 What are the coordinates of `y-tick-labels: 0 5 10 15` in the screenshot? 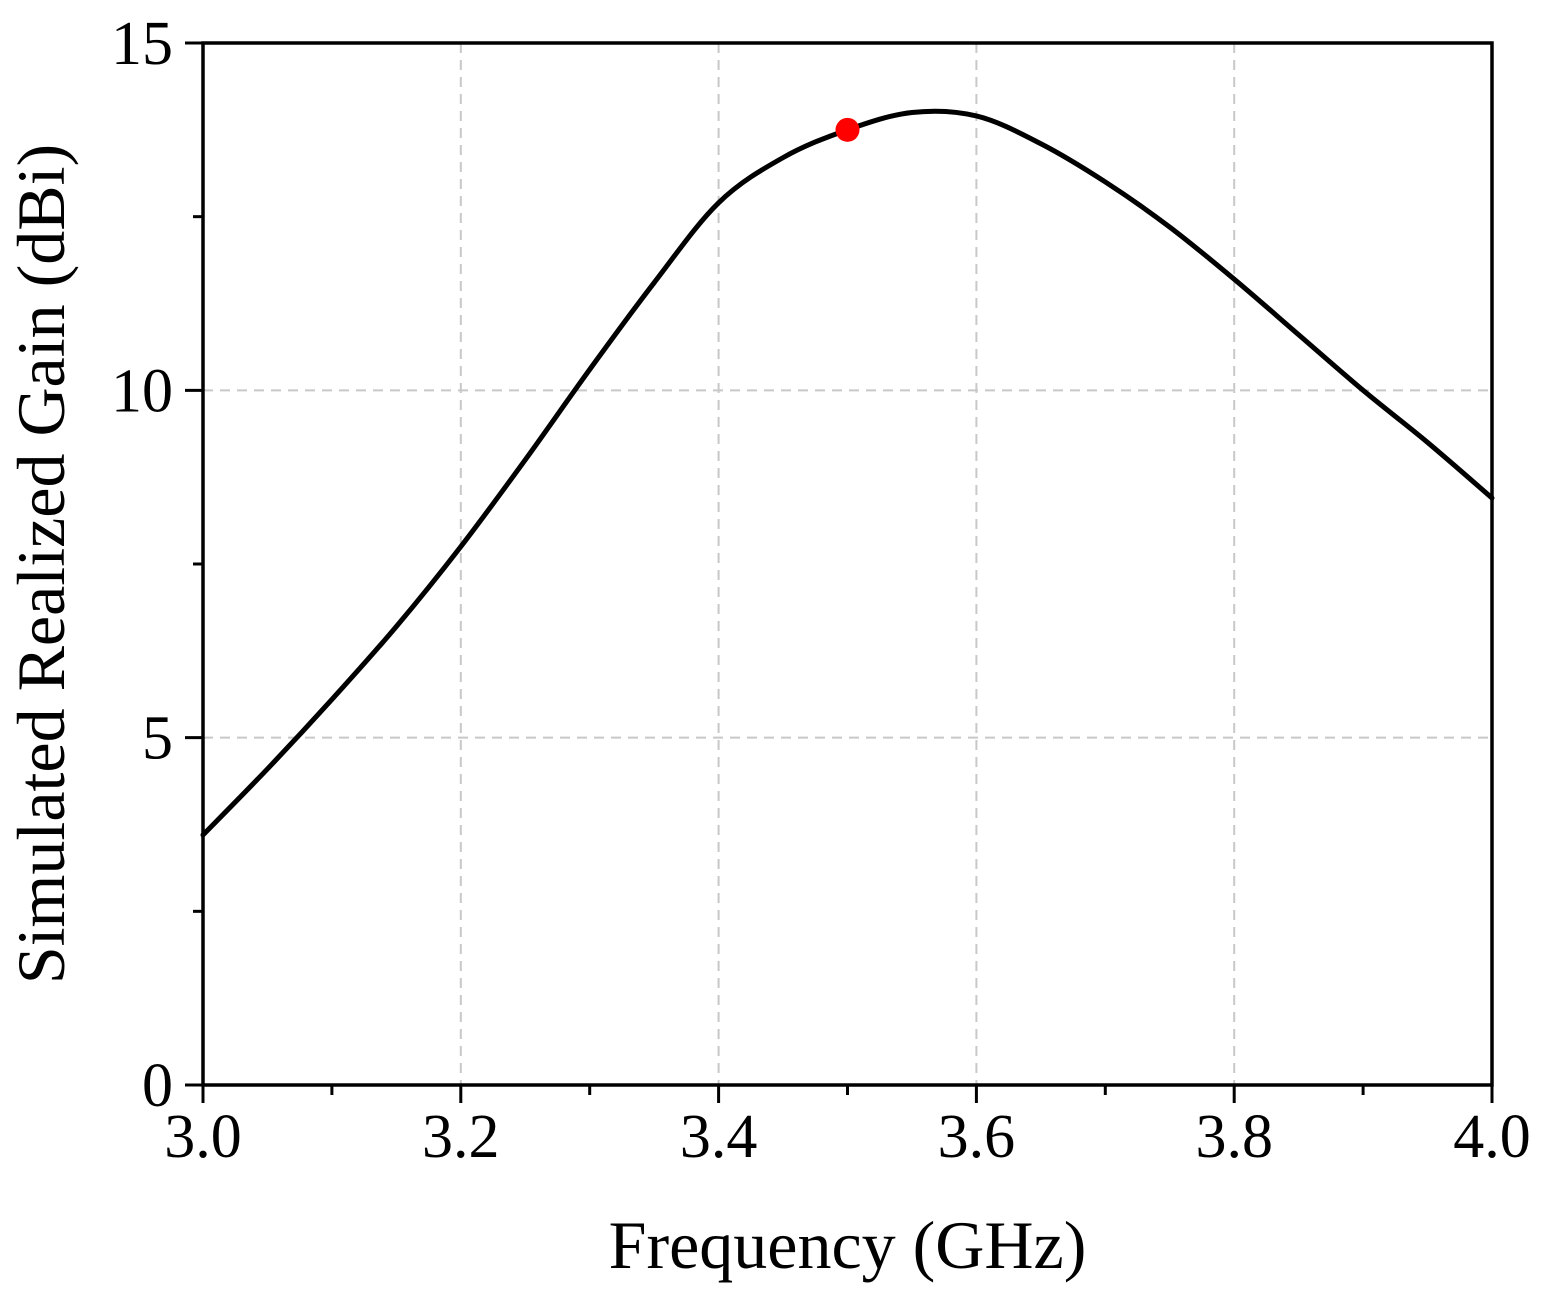 It's located at (142, 565).